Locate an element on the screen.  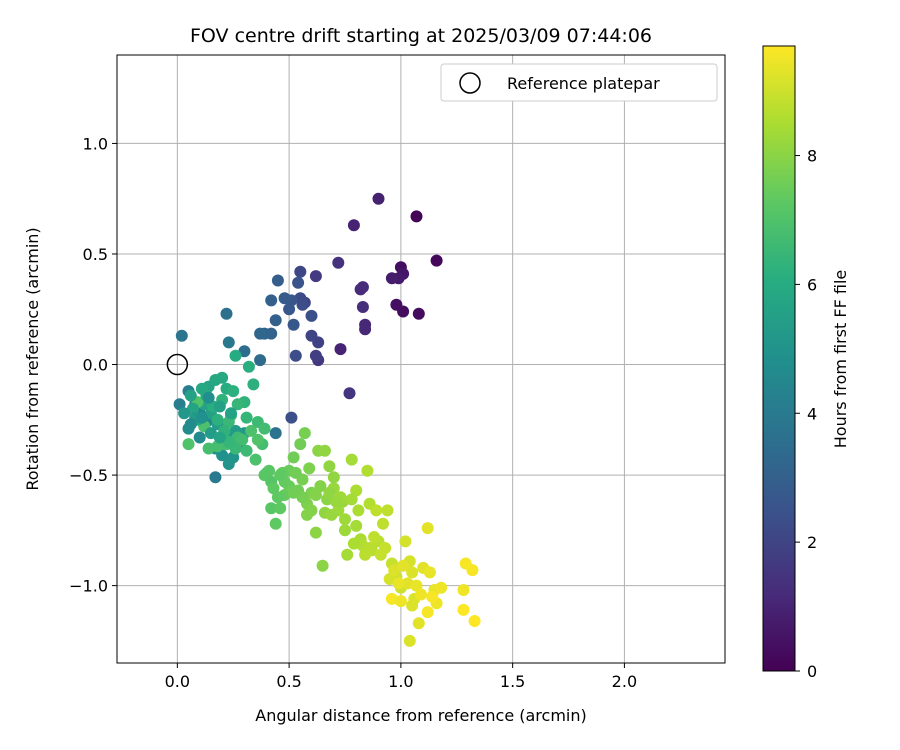
colorbar-tick-label: 0 is located at coordinates (812, 671).